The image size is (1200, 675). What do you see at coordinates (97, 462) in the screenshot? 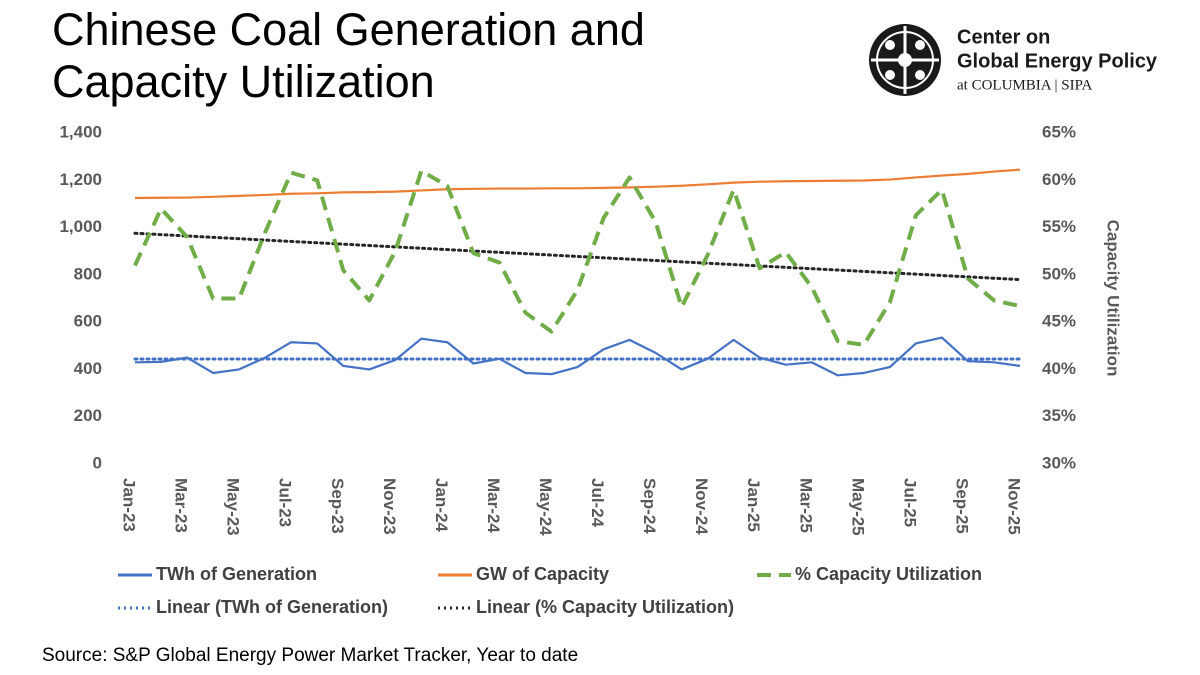
I see `y-tick-label: 0` at bounding box center [97, 462].